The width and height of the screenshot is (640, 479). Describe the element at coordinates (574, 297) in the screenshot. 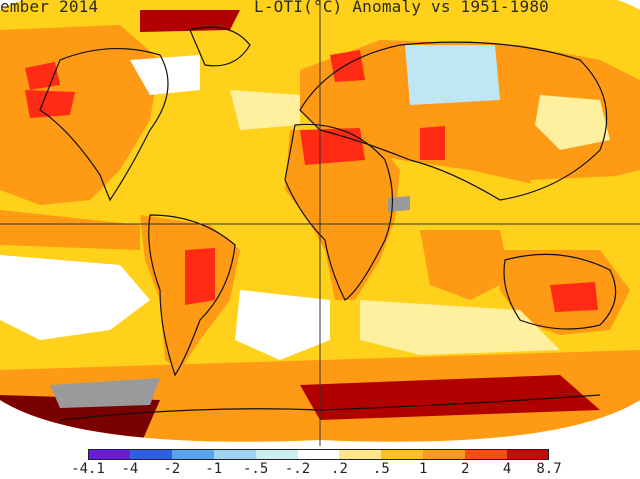

I see `hotspot-australia` at that location.